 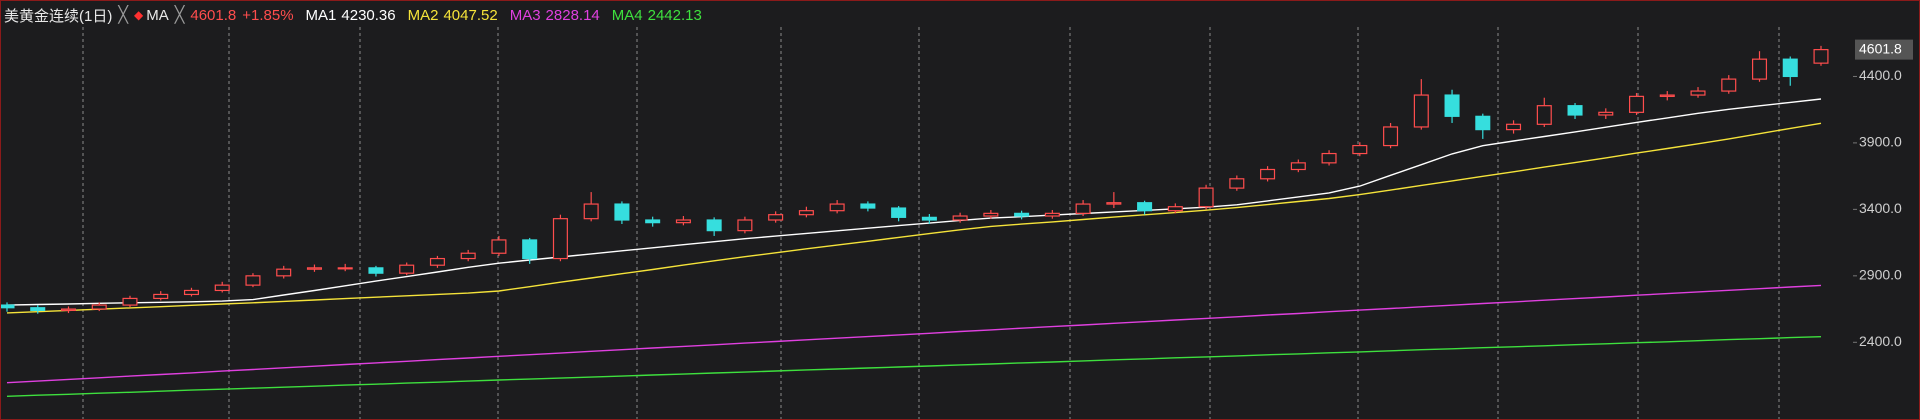 I want to click on chart-title: 美黄金连续(1日), so click(x=58, y=16).